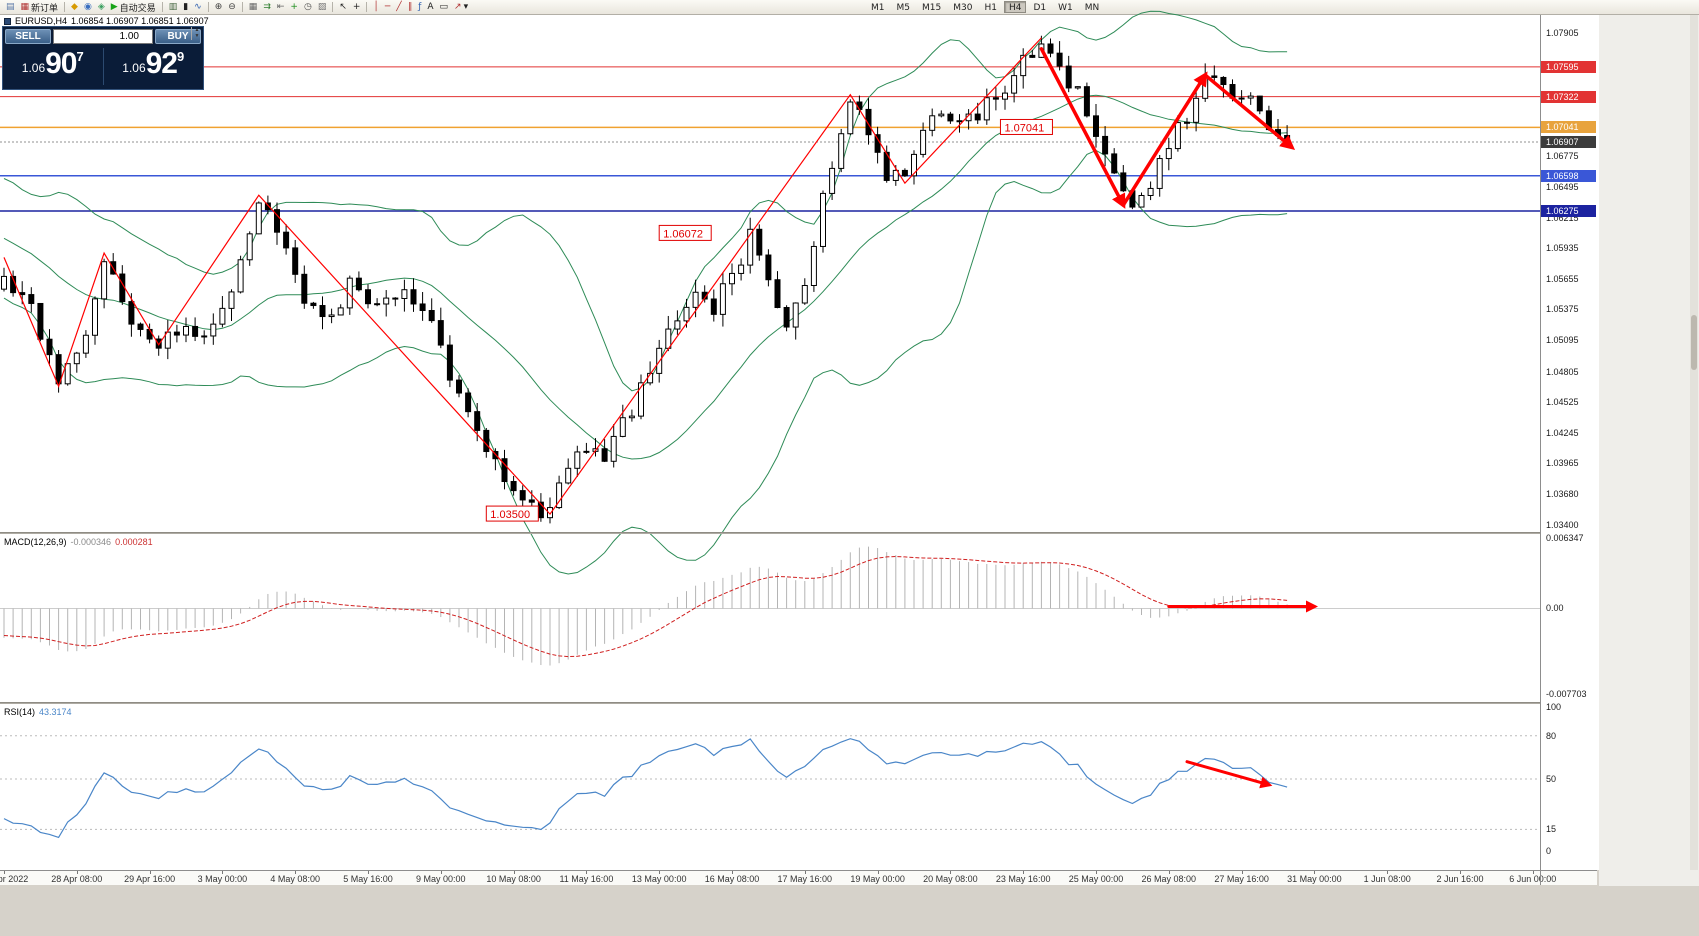 The height and width of the screenshot is (936, 1699). I want to click on timeframe-W1: W1, so click(1065, 8).